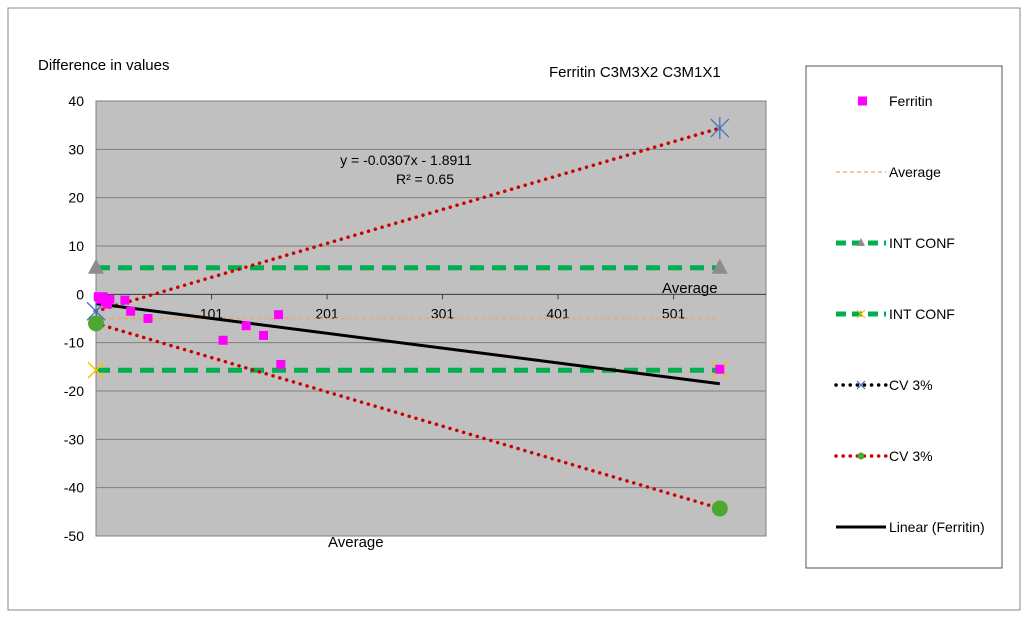  What do you see at coordinates (406, 160) in the screenshot?
I see `regression-equation: y = -0.0307x - 1.8911` at bounding box center [406, 160].